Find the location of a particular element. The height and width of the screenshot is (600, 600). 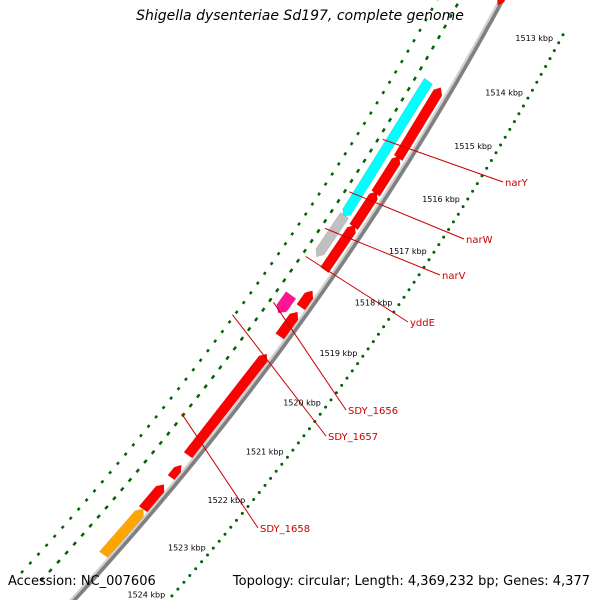

gene-label-narw: narW is located at coordinates (479, 240).